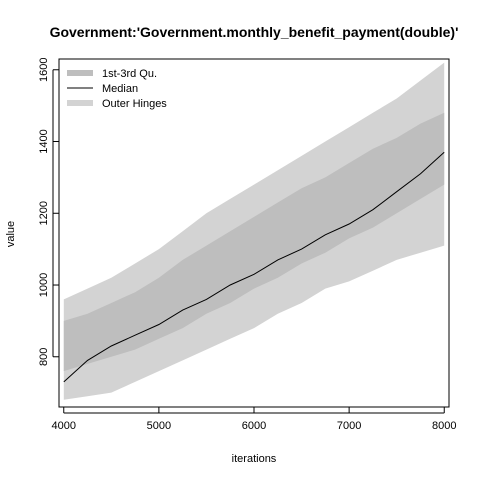 The width and height of the screenshot is (480, 485). I want to click on x-tick-label: 8000, so click(444, 426).